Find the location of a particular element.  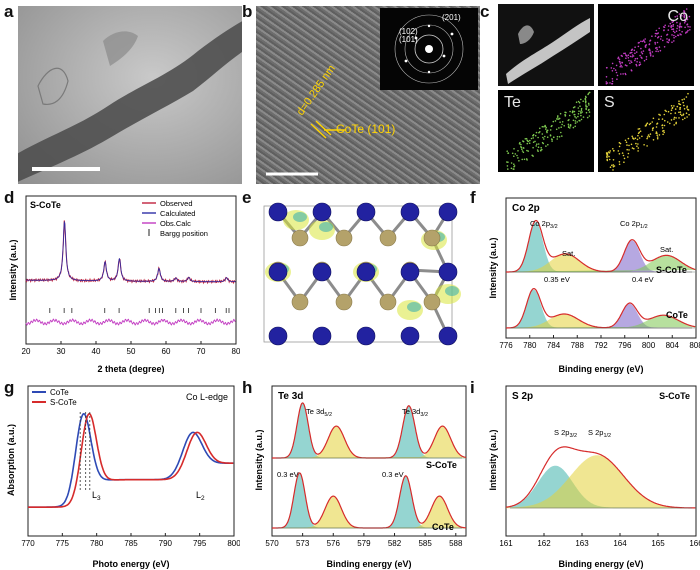

x-tick-label: 585 is located at coordinates (425, 543).